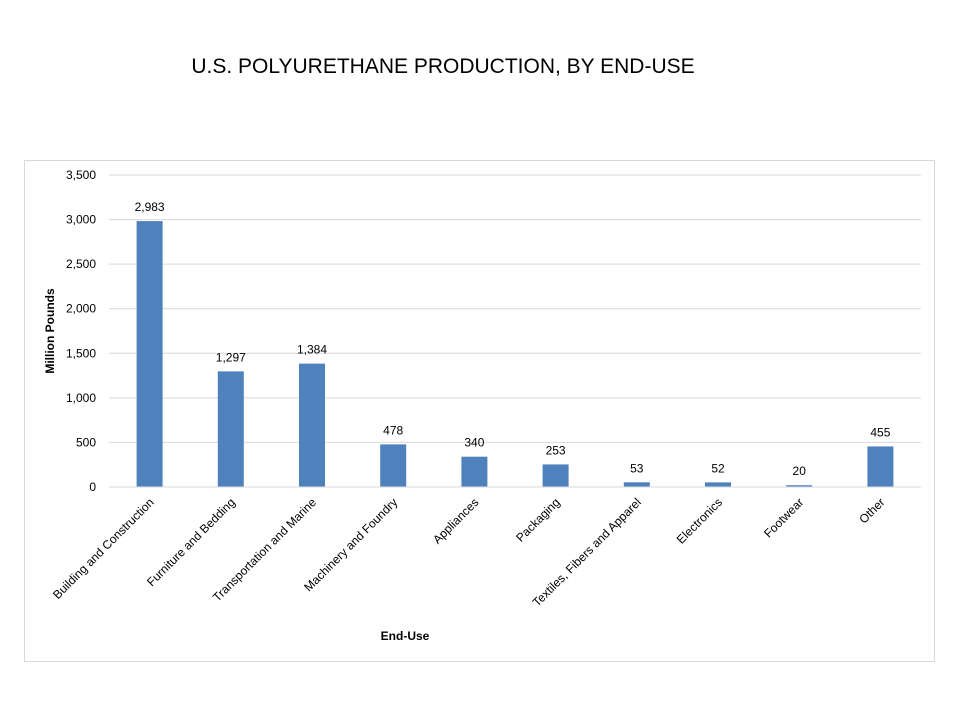 Image resolution: width=960 pixels, height=720 pixels. Describe the element at coordinates (393, 430) in the screenshot. I see `data-label: 478` at that location.